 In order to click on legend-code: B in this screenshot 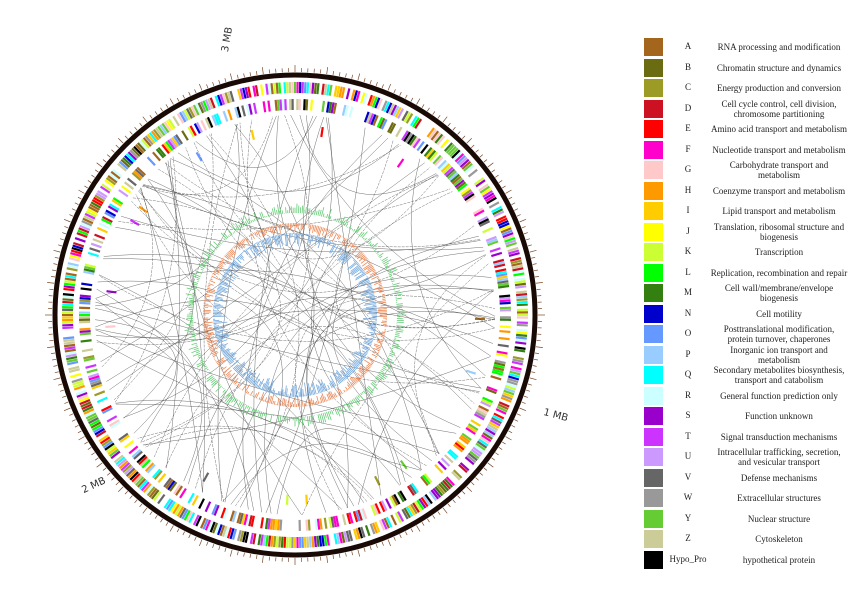, I will do `click(687, 66)`.